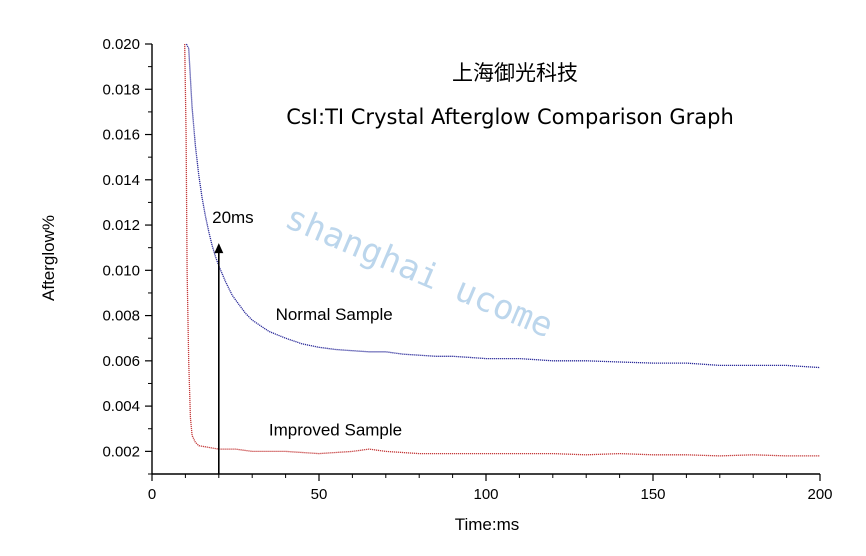 Image resolution: width=866 pixels, height=556 pixels. Describe the element at coordinates (121, 316) in the screenshot. I see `y-tick-label: 0.008` at that location.